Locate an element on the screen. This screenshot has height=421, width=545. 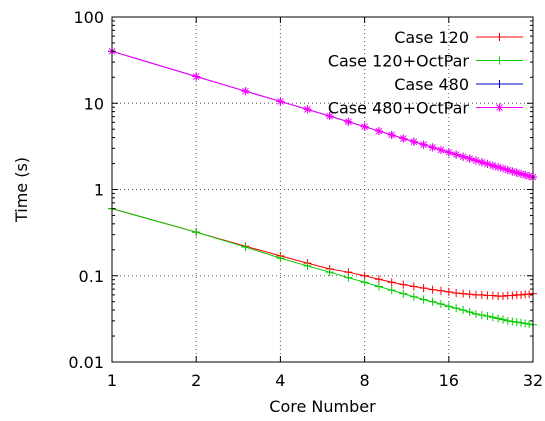
x-tick-label: 16 is located at coordinates (449, 380).